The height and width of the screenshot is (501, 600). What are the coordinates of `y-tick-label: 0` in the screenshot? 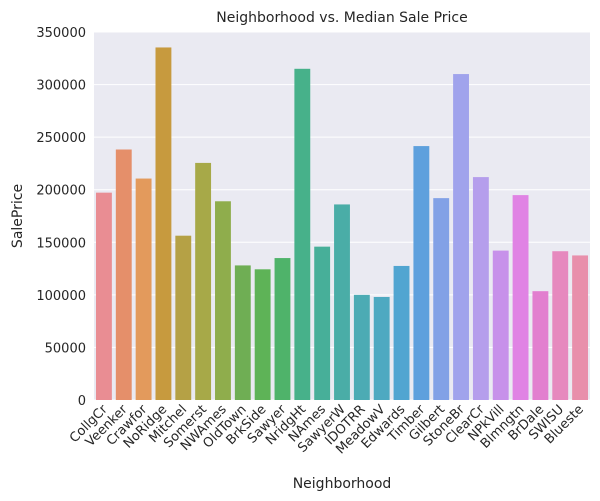 It's located at (82, 401).